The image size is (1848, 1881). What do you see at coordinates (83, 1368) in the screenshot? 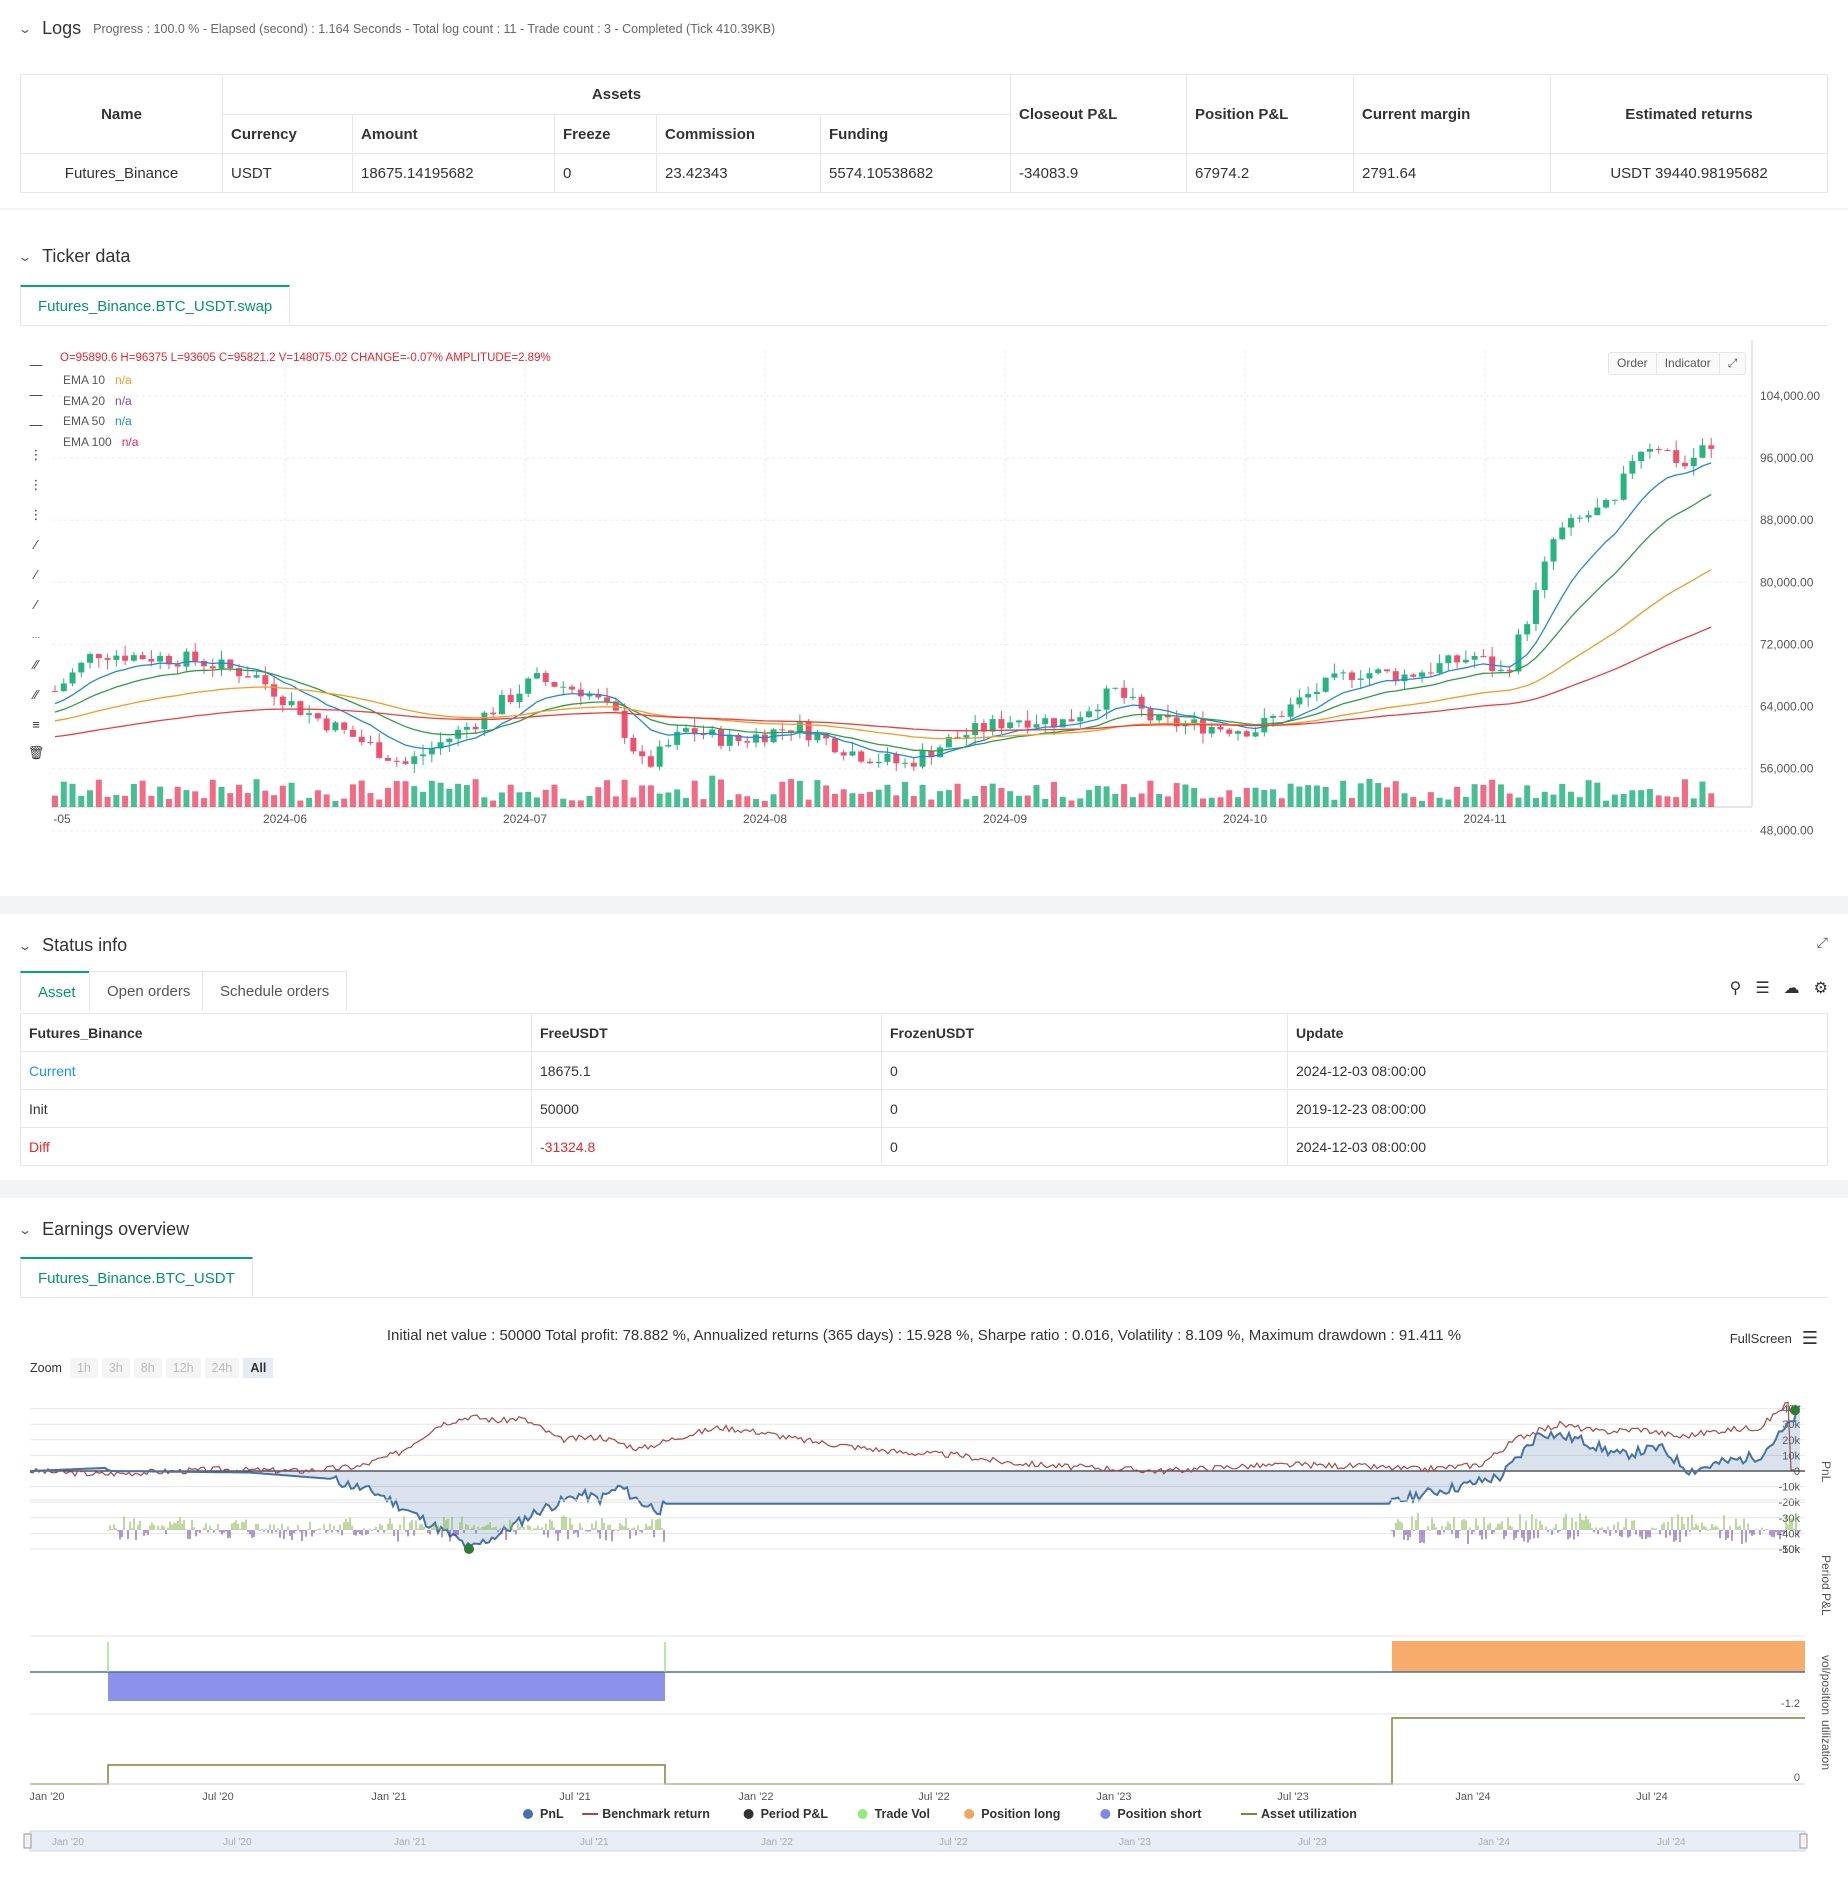
I see `zoom-1h: 1h` at bounding box center [83, 1368].